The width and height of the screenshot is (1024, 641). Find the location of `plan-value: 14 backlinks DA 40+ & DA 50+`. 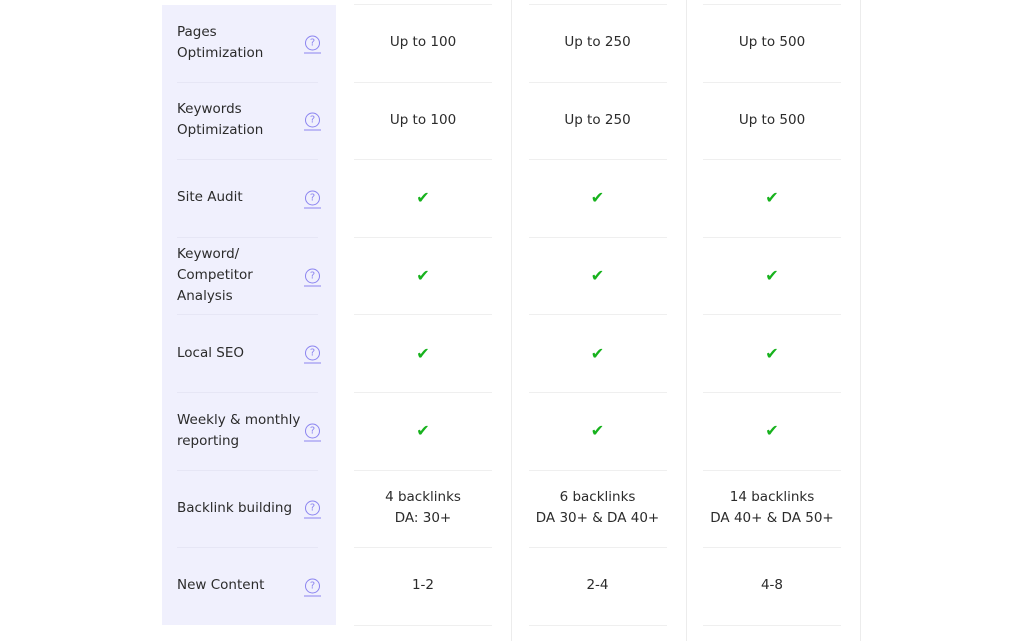

plan-value: 14 backlinks DA 40+ & DA 50+ is located at coordinates (772, 508).